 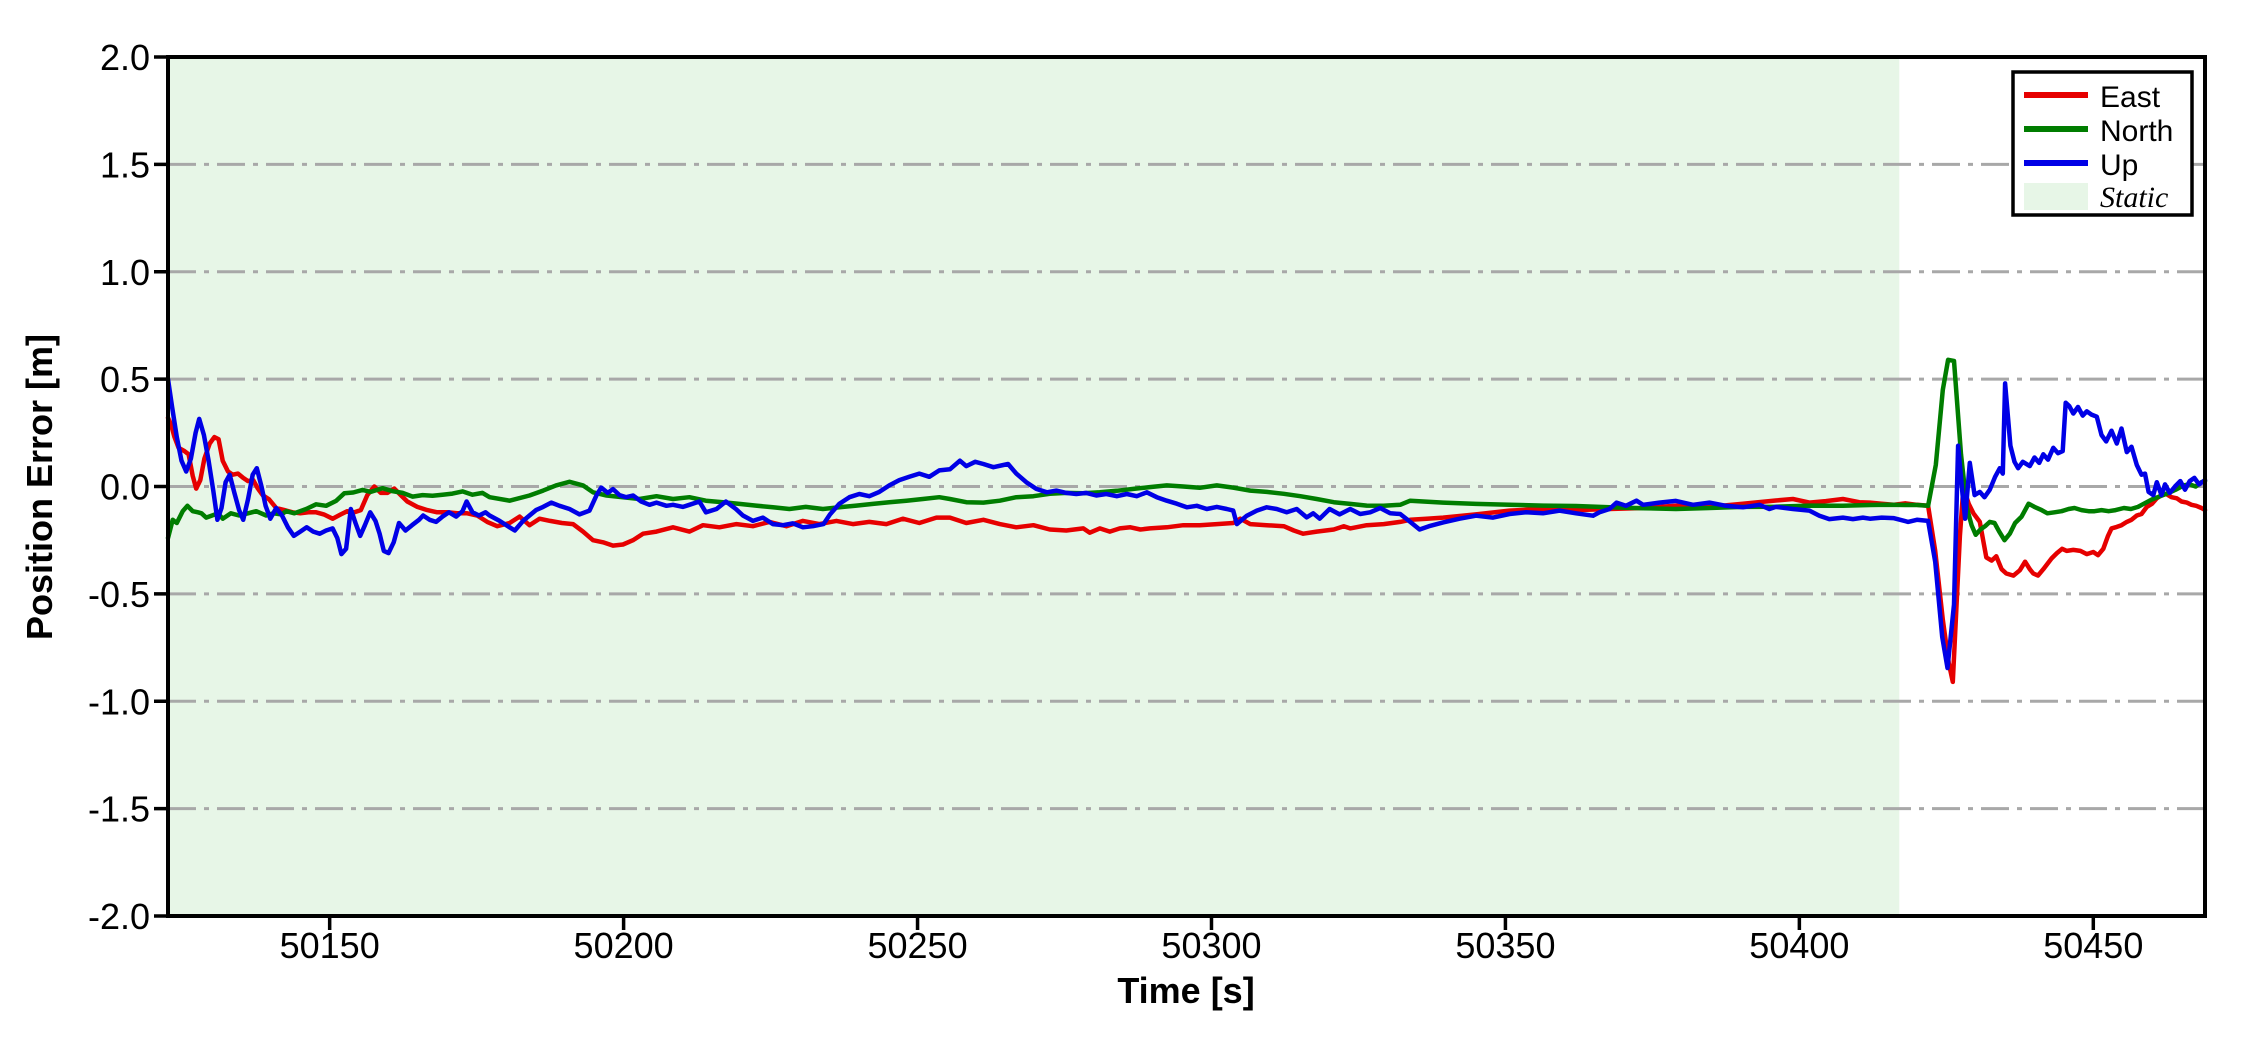 I want to click on x-tick-label: 50150, so click(x=330, y=945).